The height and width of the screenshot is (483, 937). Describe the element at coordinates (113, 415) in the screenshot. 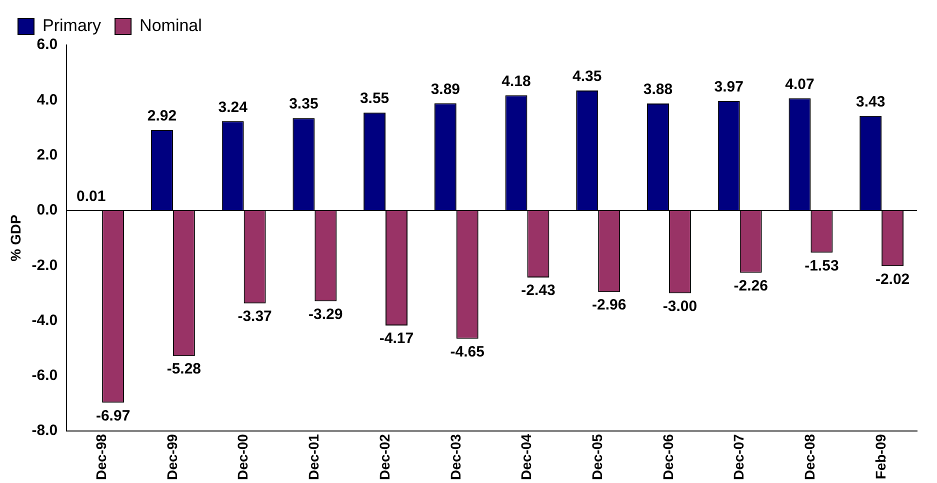

I see `data-label: -6.97` at that location.